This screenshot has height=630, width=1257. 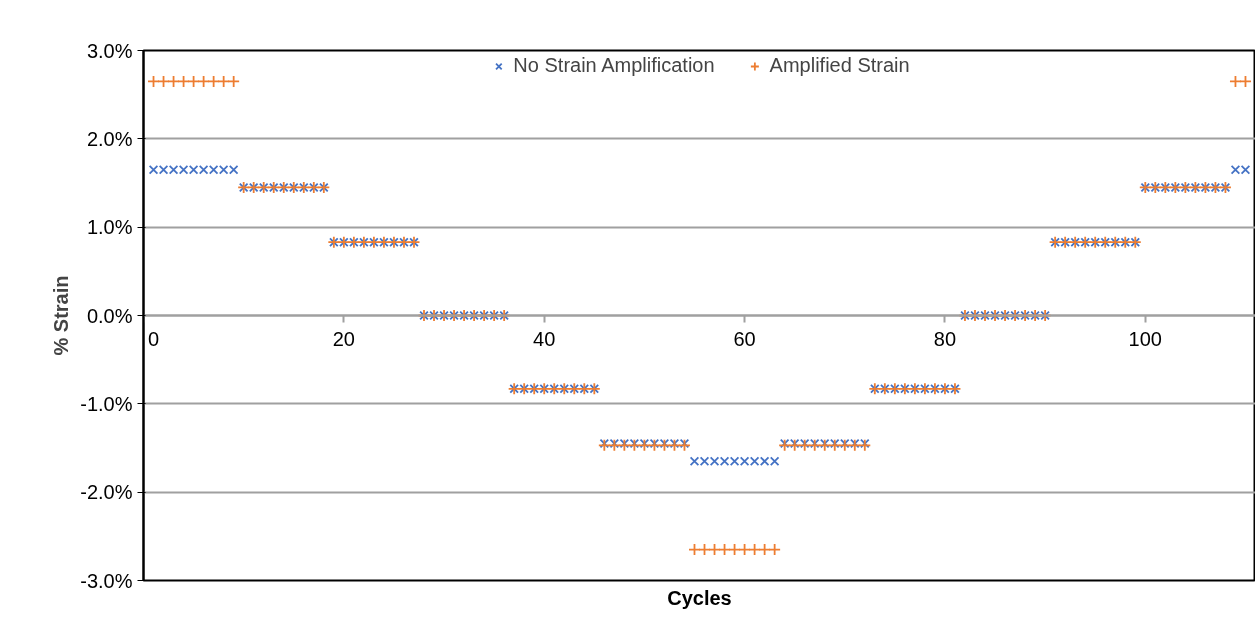 What do you see at coordinates (544, 338) in the screenshot?
I see `x-tick-label: 40` at bounding box center [544, 338].